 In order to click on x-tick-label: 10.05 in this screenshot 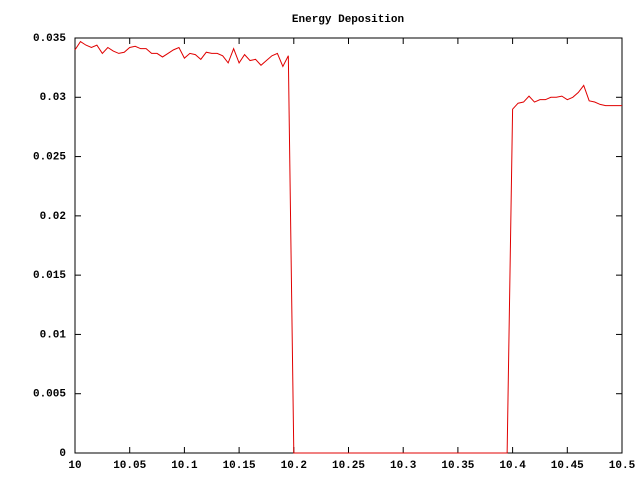, I will do `click(129, 466)`.